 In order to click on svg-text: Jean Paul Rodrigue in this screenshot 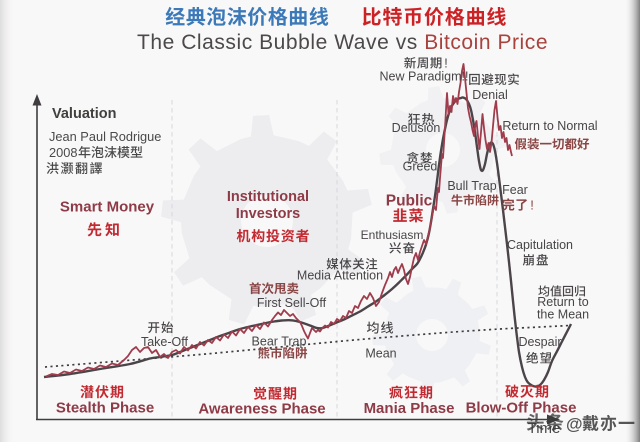, I will do `click(105, 136)`.